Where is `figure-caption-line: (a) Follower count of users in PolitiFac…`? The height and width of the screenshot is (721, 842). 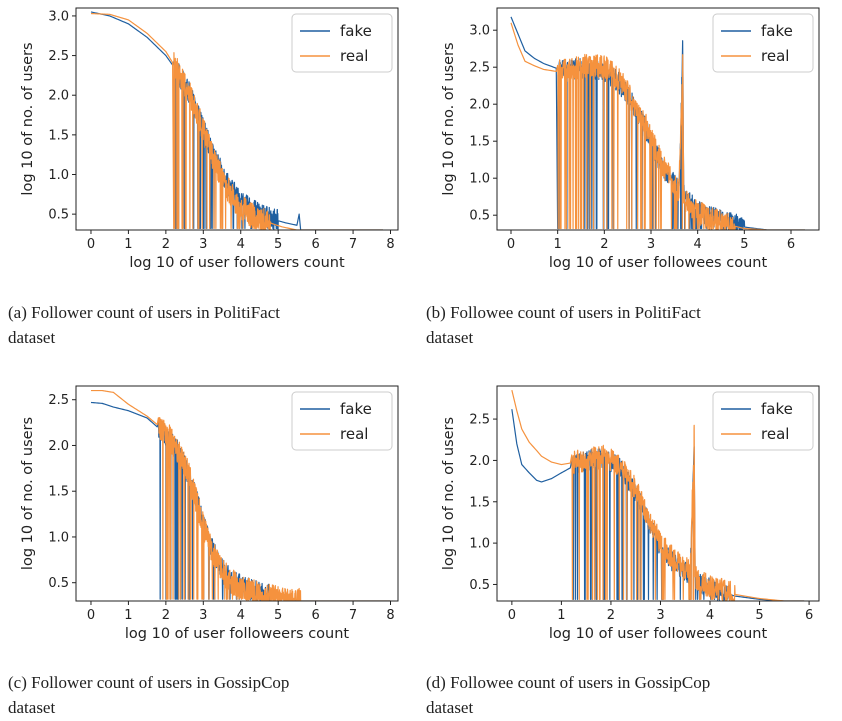
figure-caption-line: (a) Follower count of users in PolitiFac… is located at coordinates (144, 312).